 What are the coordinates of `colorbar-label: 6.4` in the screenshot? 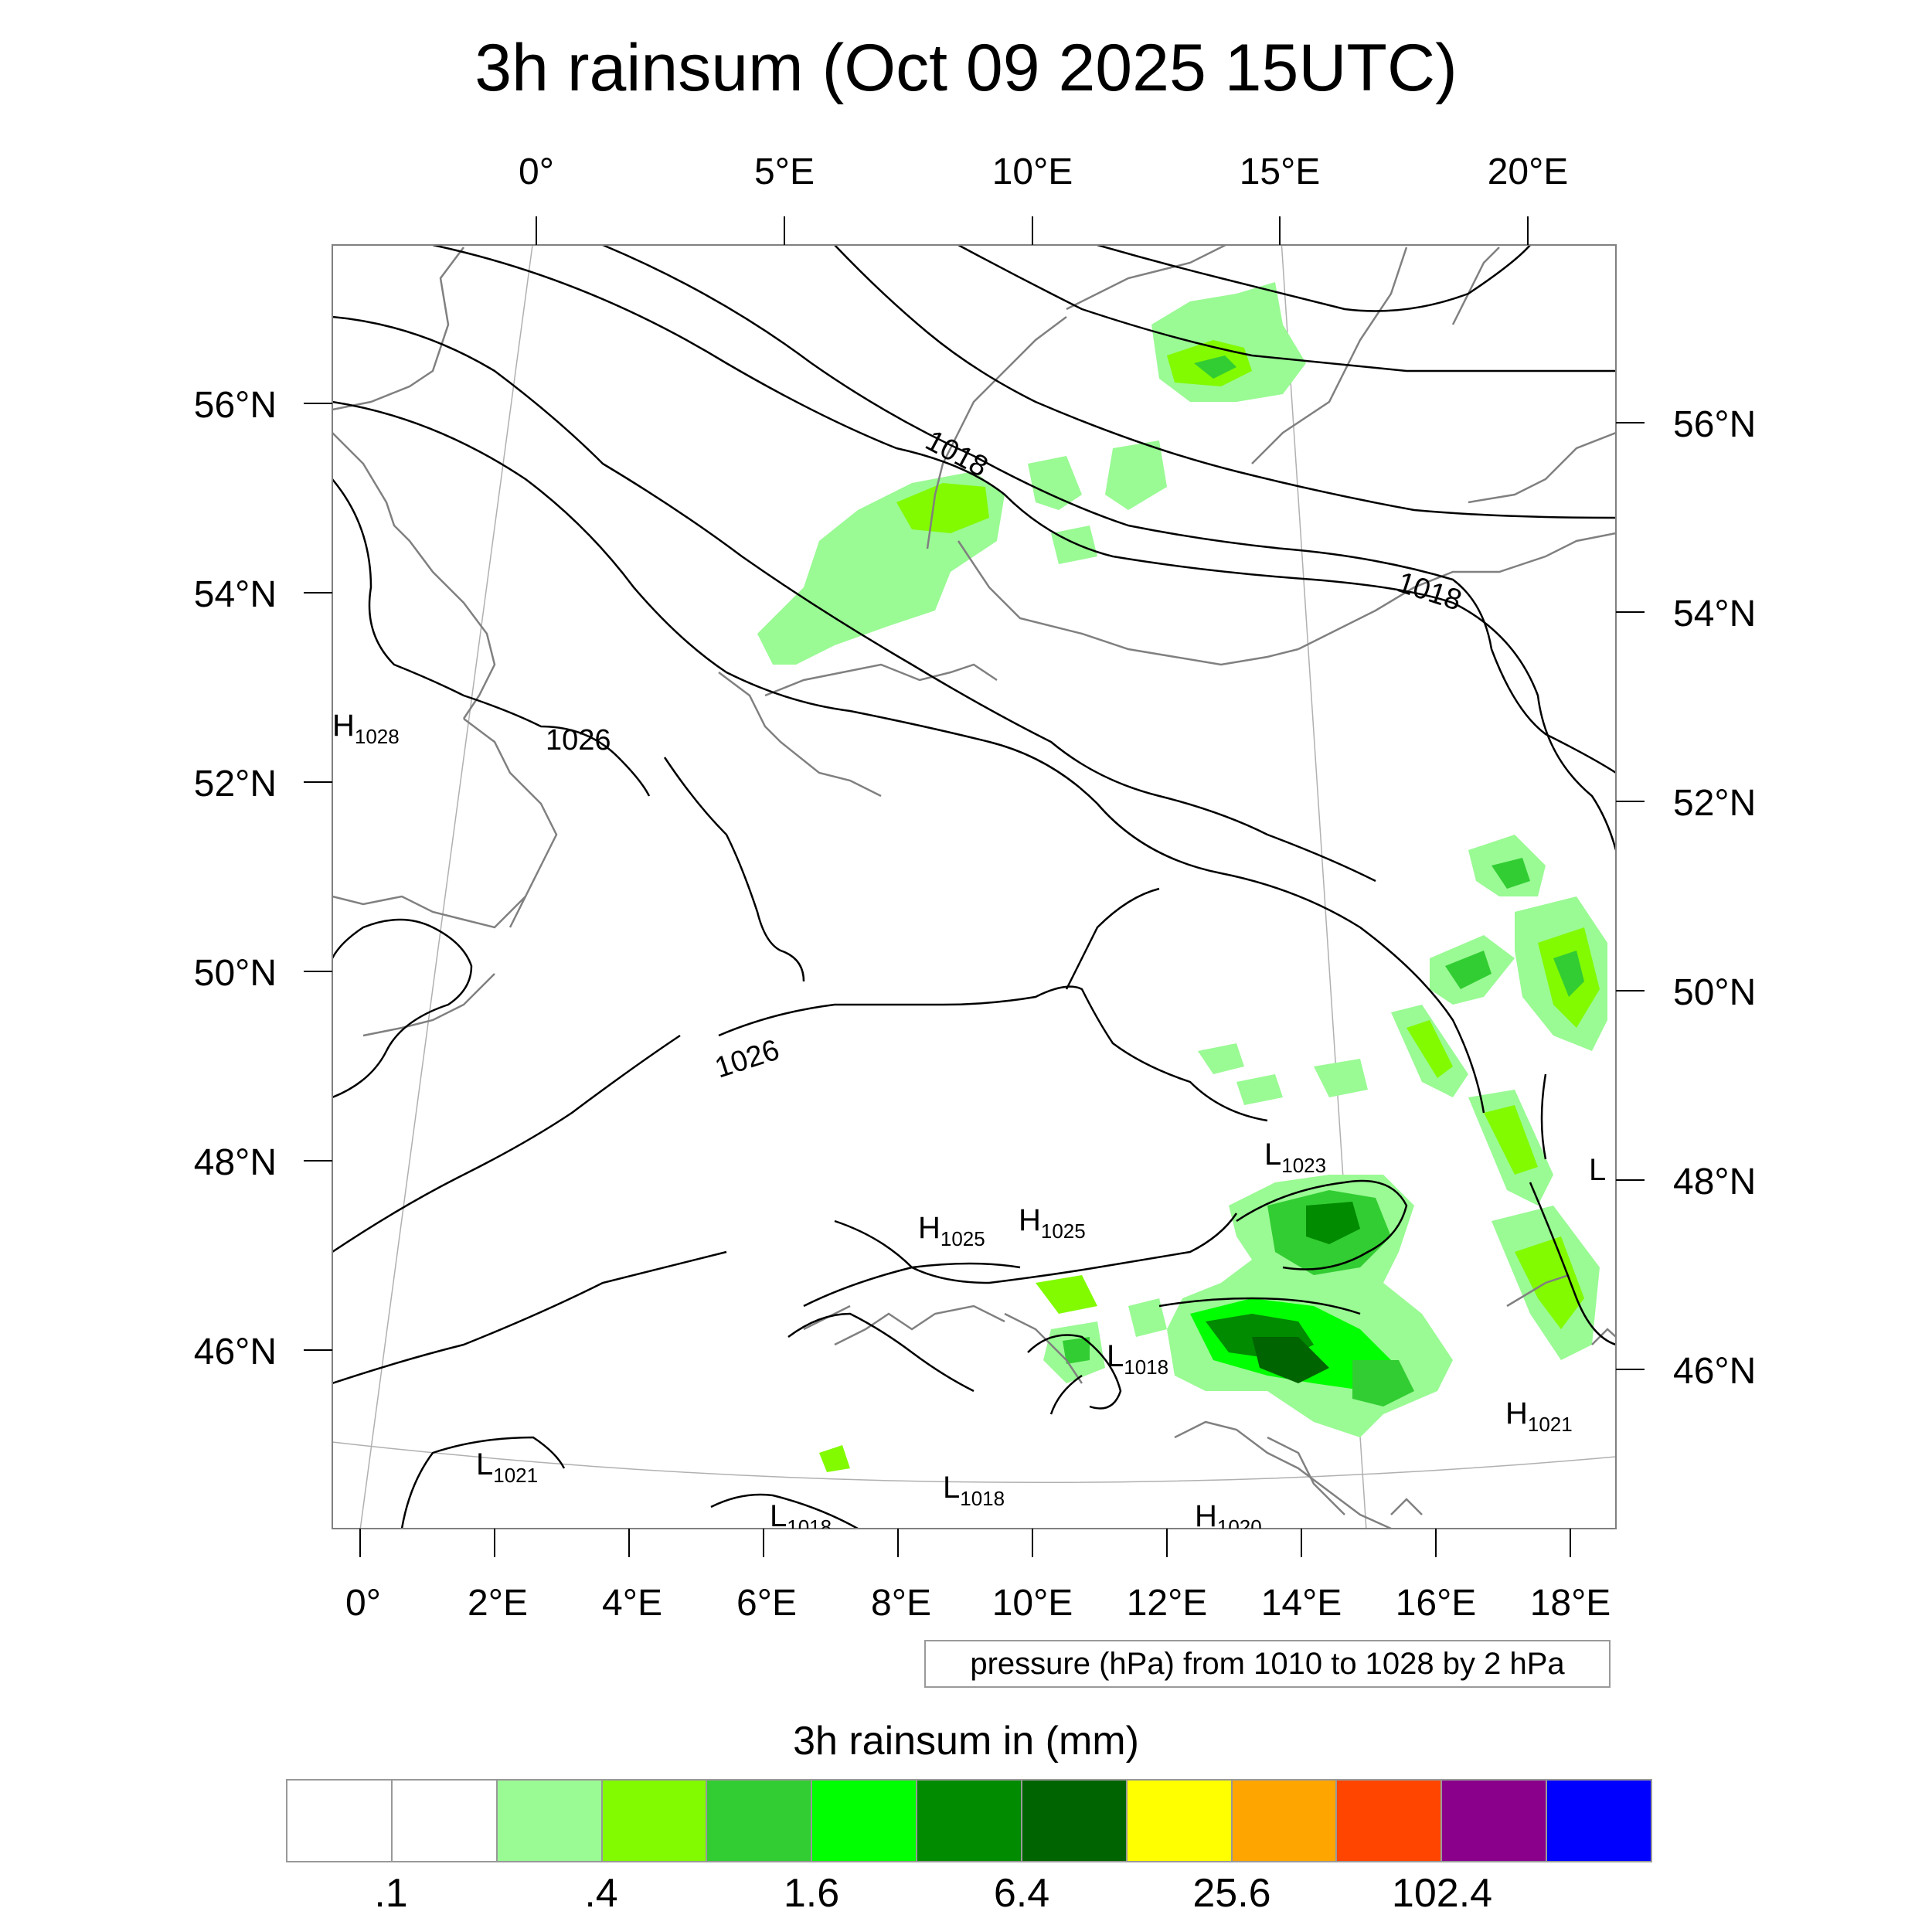 It's located at (1021, 1894).